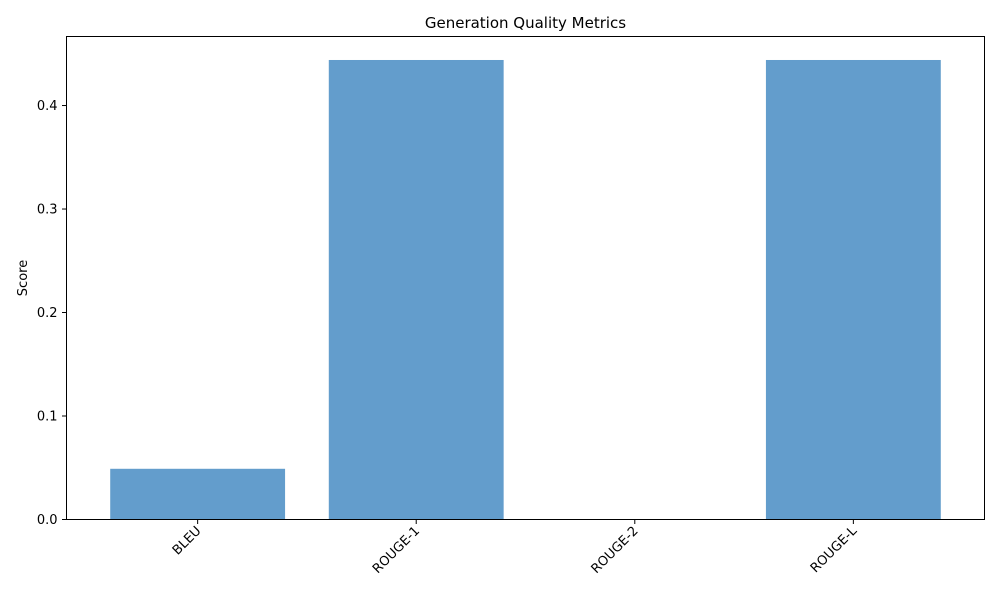 This screenshot has height=600, width=1000. What do you see at coordinates (396, 550) in the screenshot?
I see `x-tick-label: ROUGE-1` at bounding box center [396, 550].